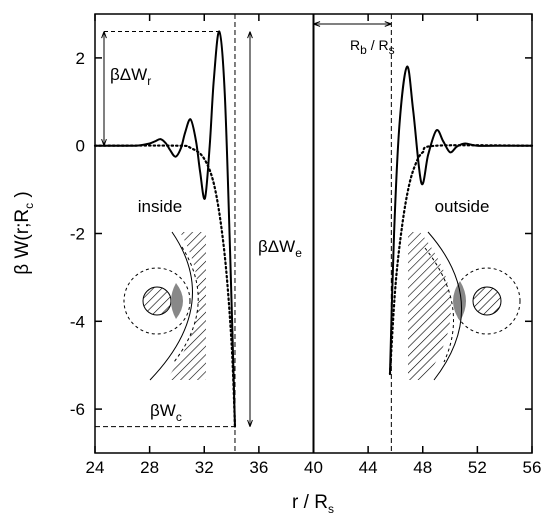 Image resolution: width=543 pixels, height=532 pixels. Describe the element at coordinates (313, 504) in the screenshot. I see `x-axis-label: r / Rs` at that location.